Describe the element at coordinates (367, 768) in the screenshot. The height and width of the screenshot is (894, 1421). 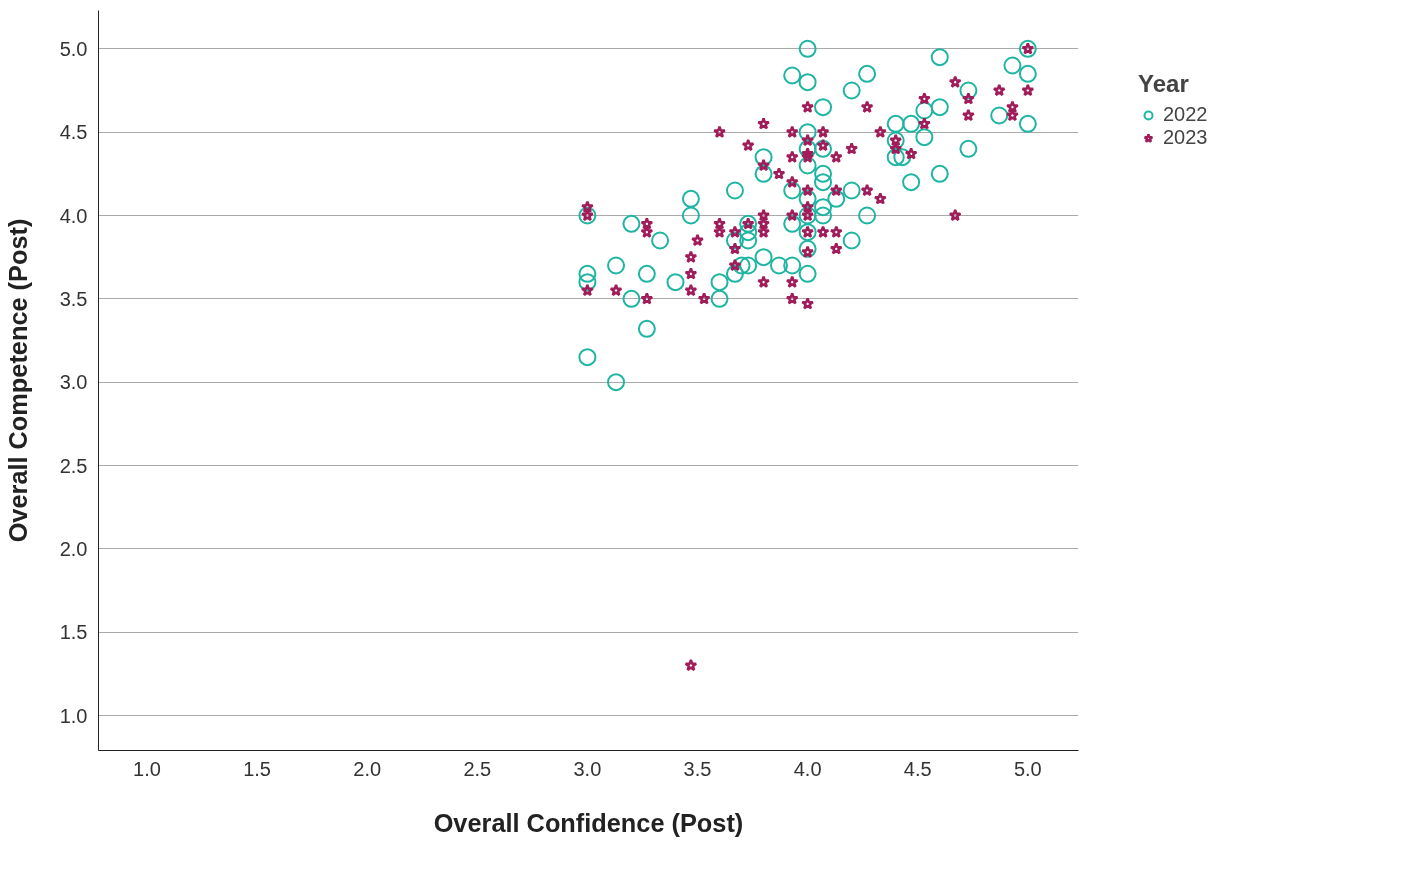
I see `x-tick-label: 2.0` at that location.